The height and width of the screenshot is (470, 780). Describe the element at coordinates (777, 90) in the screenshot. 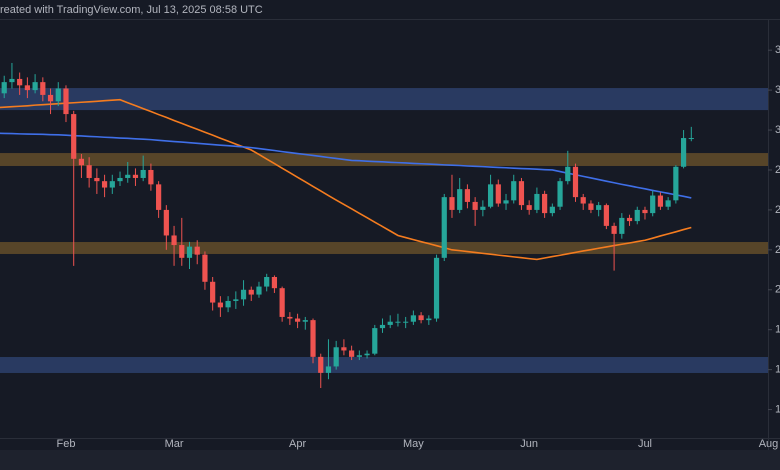

I see `y-tick-label: 3250` at that location.